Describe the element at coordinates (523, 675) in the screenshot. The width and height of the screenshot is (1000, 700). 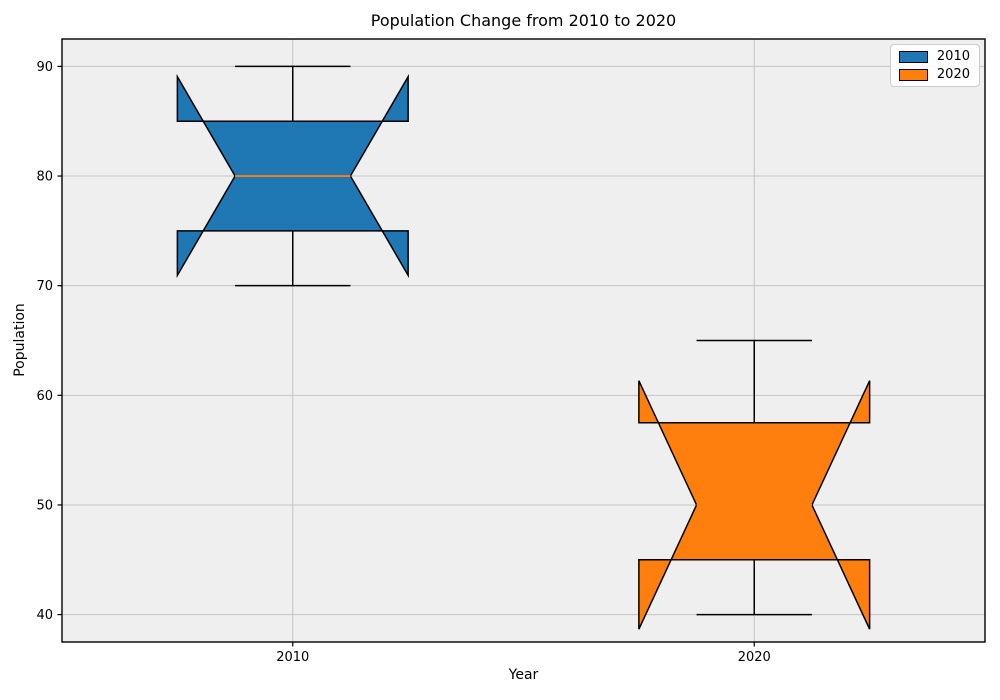
I see `x-axis-label: Year` at that location.